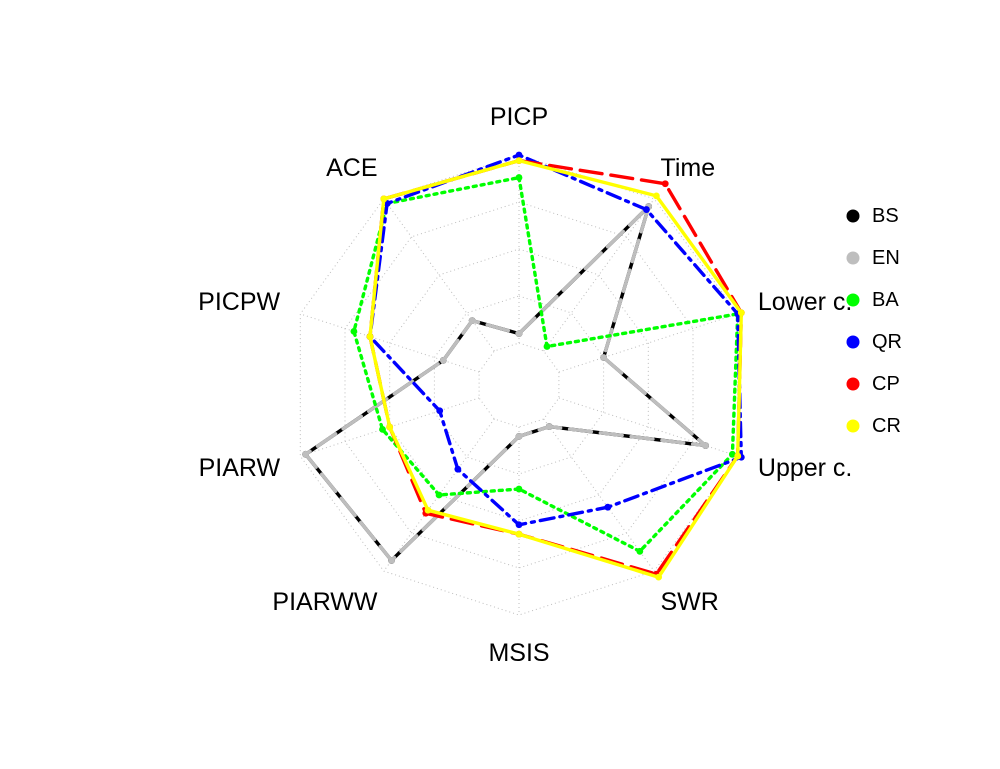  I want to click on axis-label-5: MSIS, so click(518, 653).